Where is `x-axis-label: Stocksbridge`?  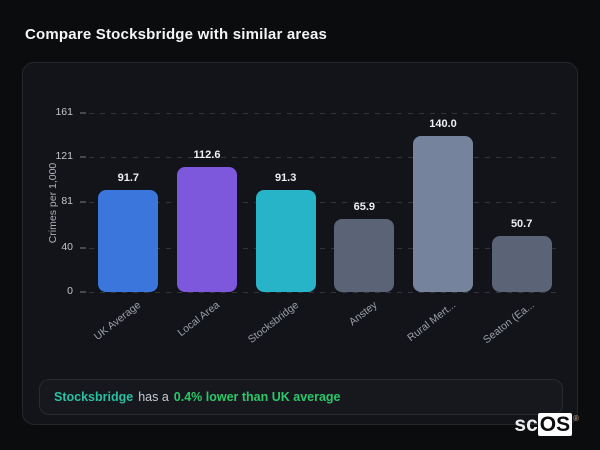
x-axis-label: Stocksbridge is located at coordinates (273, 322).